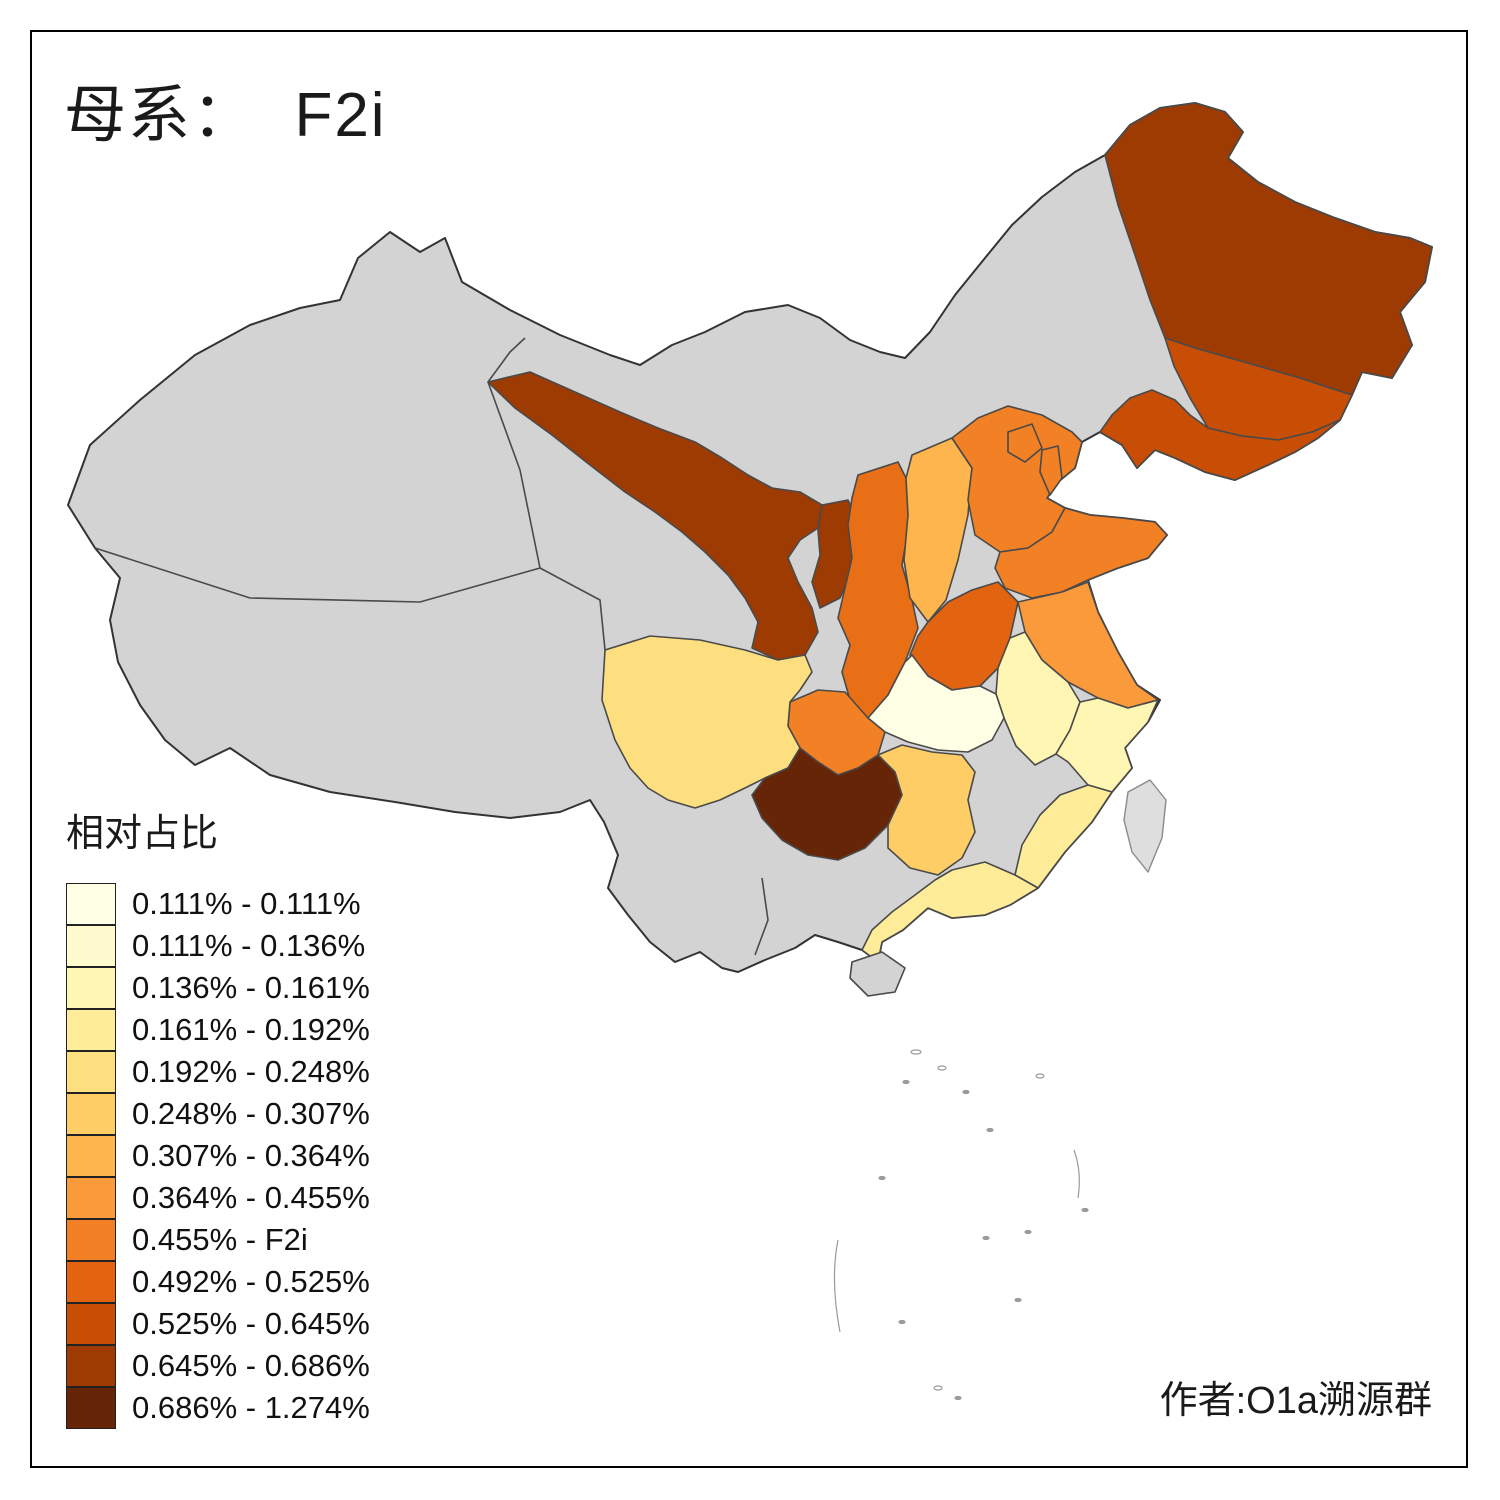  I want to click on region-beijing, so click(1025, 443).